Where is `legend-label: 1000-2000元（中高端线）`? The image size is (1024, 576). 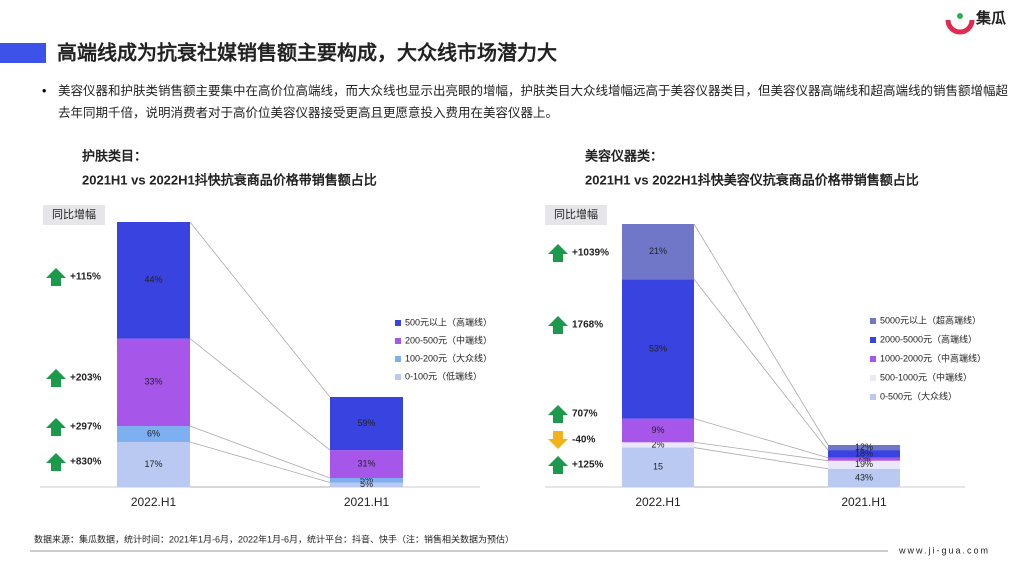 legend-label: 1000-2000元（中高端线） is located at coordinates (933, 357).